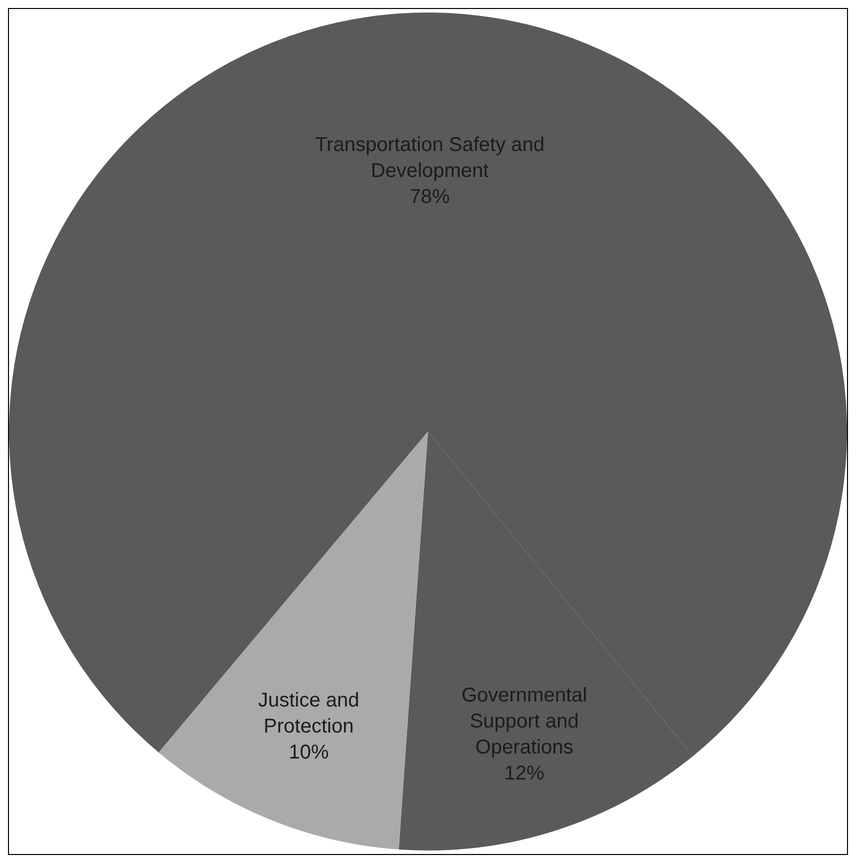 This screenshot has width=856, height=863. What do you see at coordinates (309, 713) in the screenshot?
I see `slice-label: Justice and Protection` at bounding box center [309, 713].